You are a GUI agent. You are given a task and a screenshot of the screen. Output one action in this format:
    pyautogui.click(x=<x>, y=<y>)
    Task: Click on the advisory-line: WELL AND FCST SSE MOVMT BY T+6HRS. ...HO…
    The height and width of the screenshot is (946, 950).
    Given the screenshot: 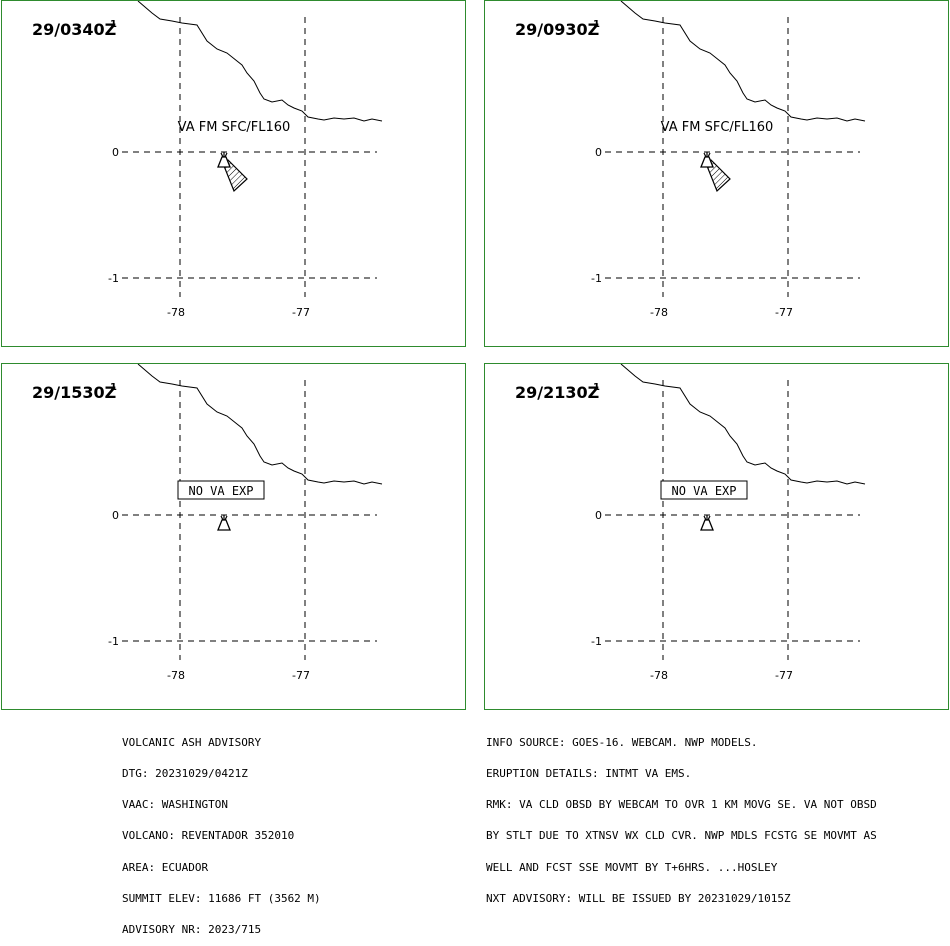 What is the action you would take?
    pyautogui.click(x=632, y=867)
    